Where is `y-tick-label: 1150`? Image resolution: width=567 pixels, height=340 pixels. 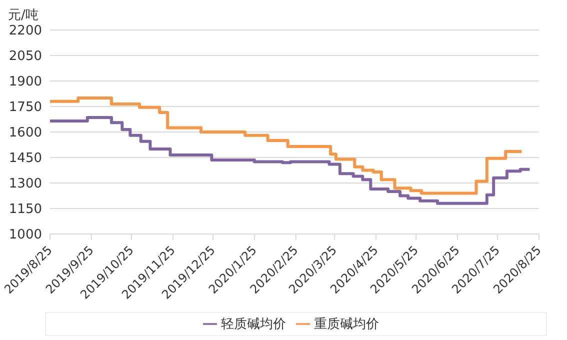 y-tick-label: 1150 is located at coordinates (25, 210).